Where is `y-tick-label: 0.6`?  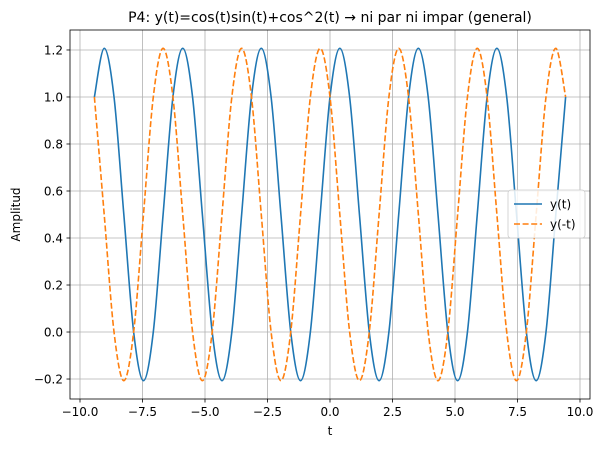
y-tick-label: 0.6 is located at coordinates (53, 191).